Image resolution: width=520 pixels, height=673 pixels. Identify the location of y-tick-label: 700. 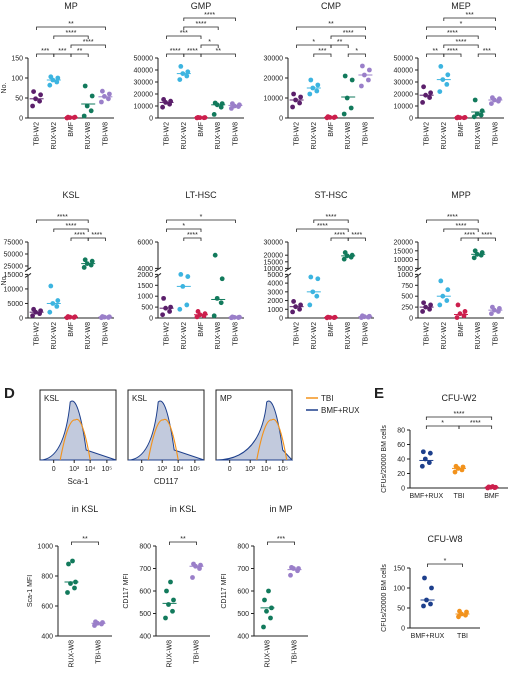
(243, 569).